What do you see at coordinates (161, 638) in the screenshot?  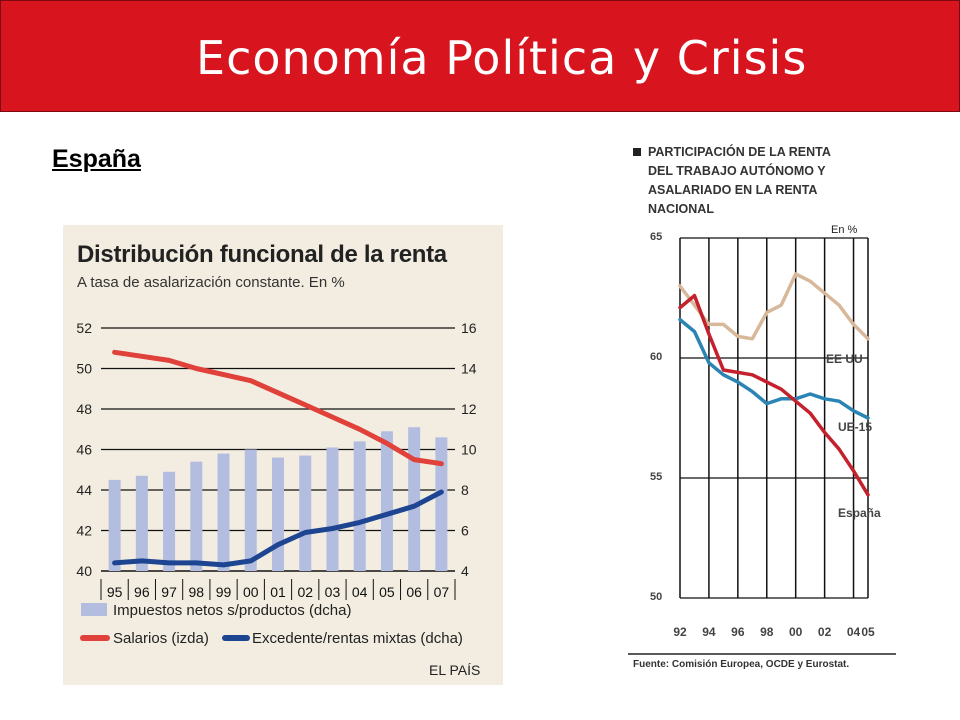 I see `legend-label: Salarios (izda)` at bounding box center [161, 638].